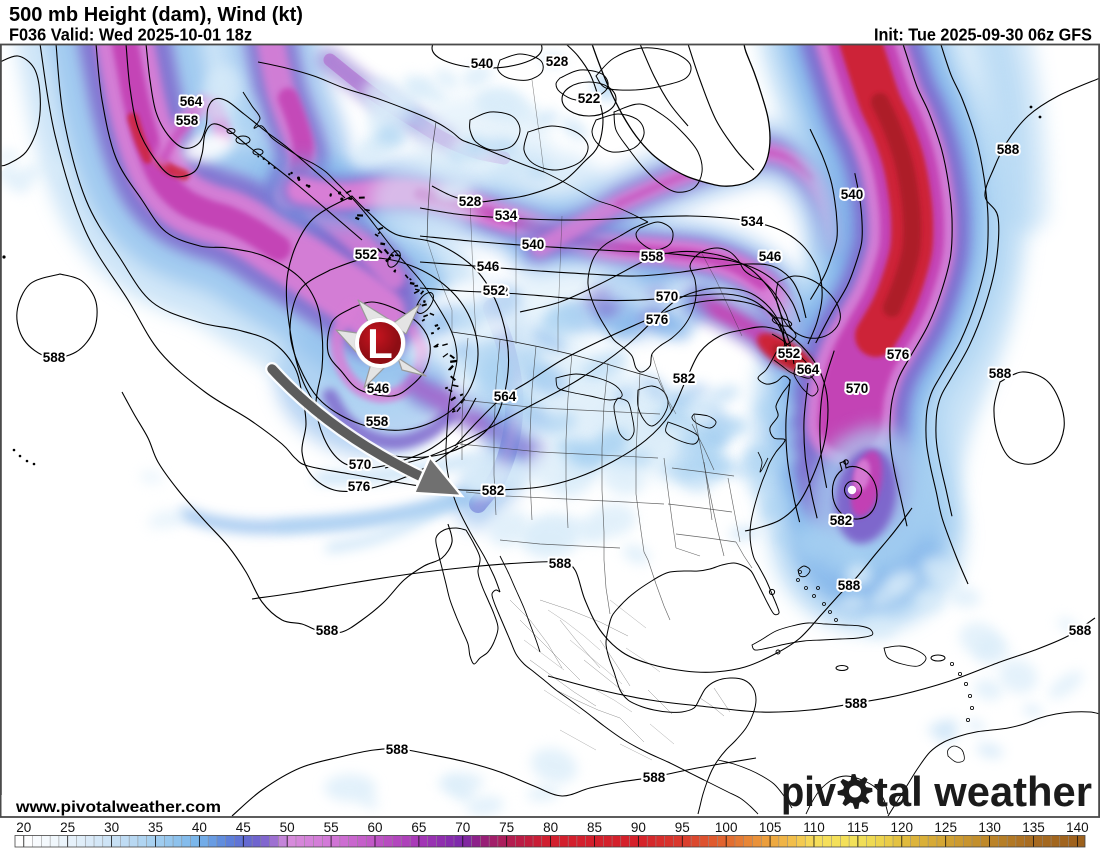 The image size is (1100, 850). What do you see at coordinates (682, 827) in the screenshot?
I see `svg-text: 95` at bounding box center [682, 827].